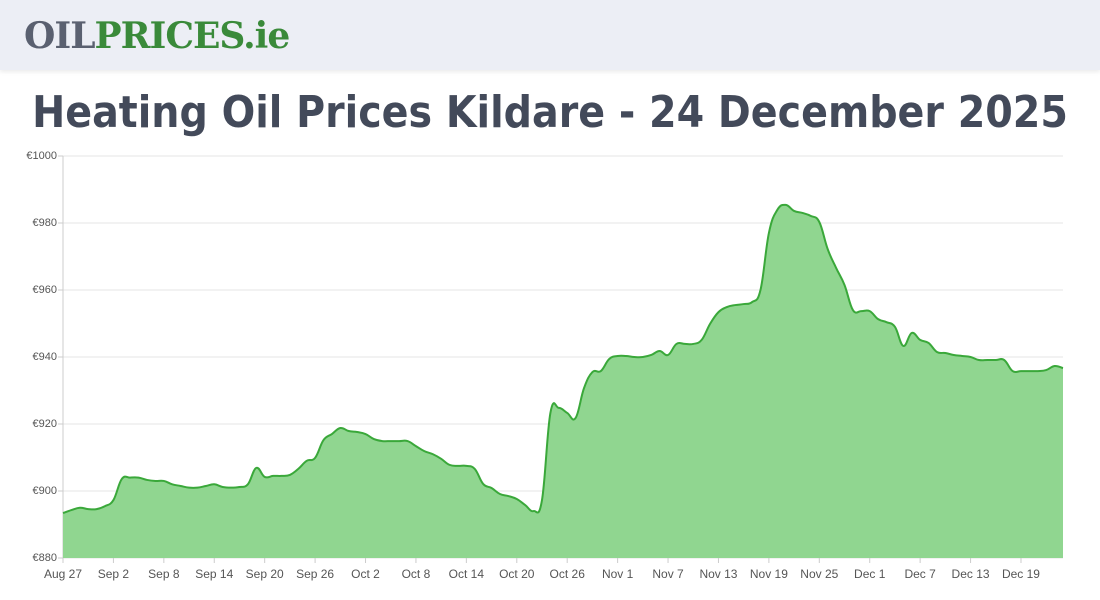 The image size is (1100, 600). Describe the element at coordinates (668, 574) in the screenshot. I see `x-tick-label: Nov 7` at that location.